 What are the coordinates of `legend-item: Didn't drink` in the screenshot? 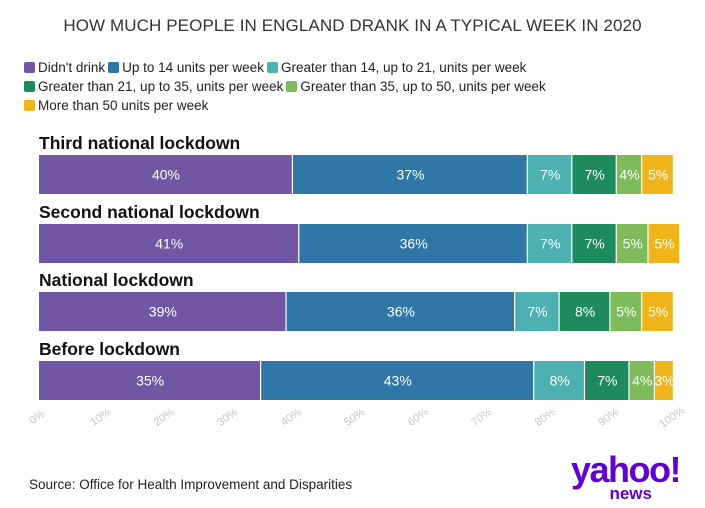 It's located at (64, 67).